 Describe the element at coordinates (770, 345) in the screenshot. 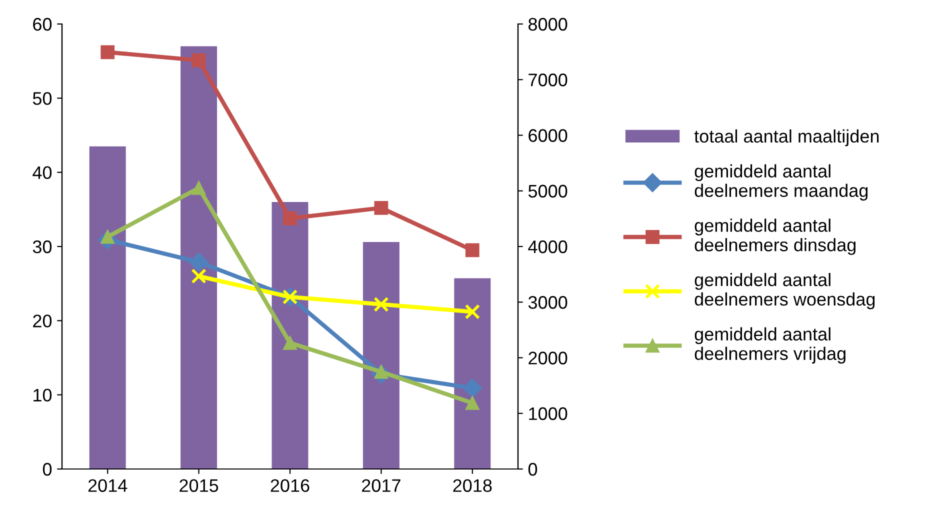

I see `legend-label: gemiddeld aantal deelnemers vrijdag` at that location.